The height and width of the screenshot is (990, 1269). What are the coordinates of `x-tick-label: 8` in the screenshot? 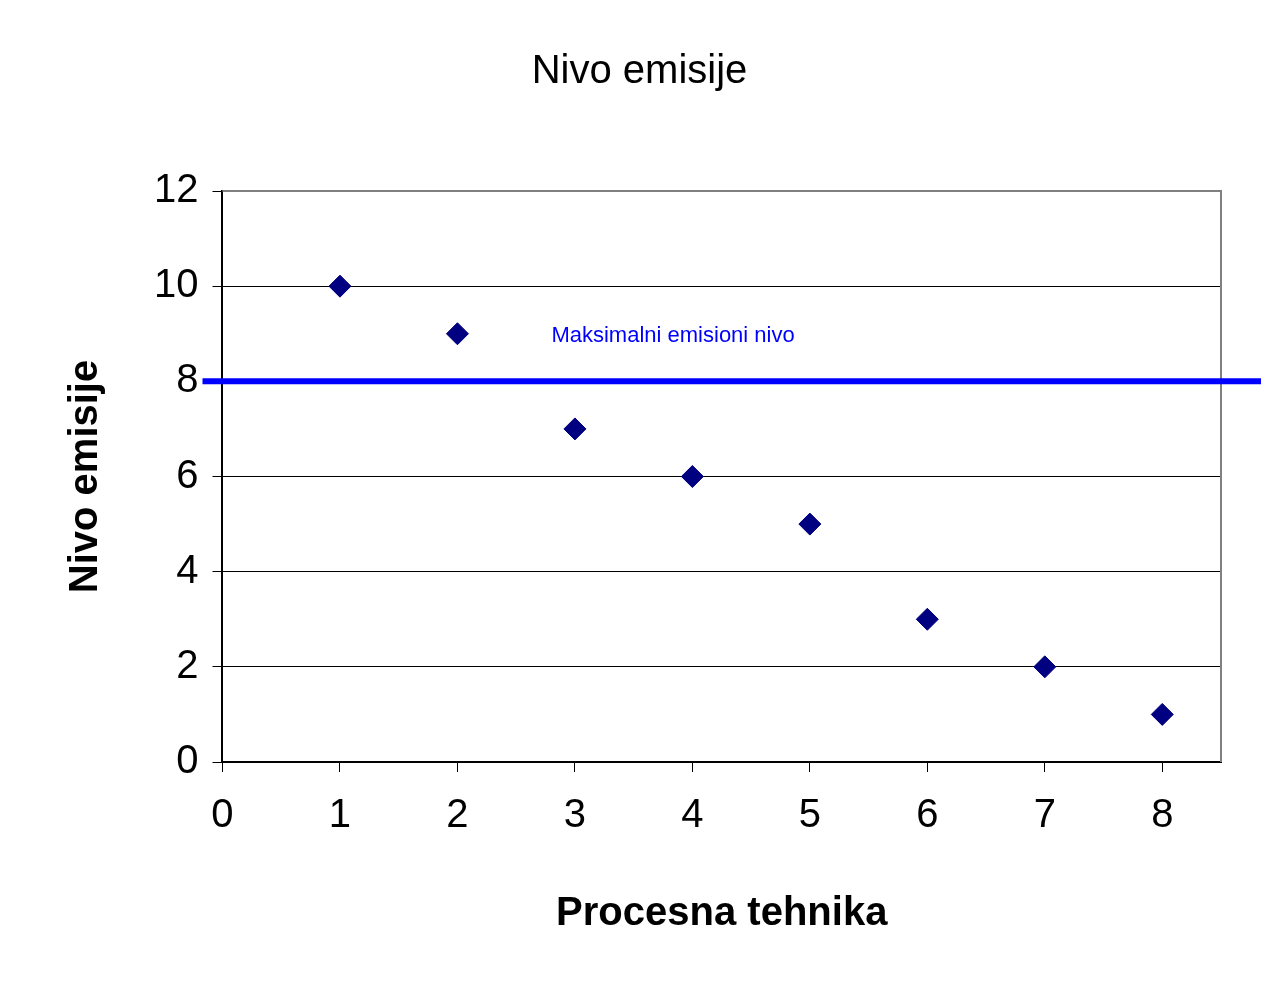 It's located at (1162, 813).